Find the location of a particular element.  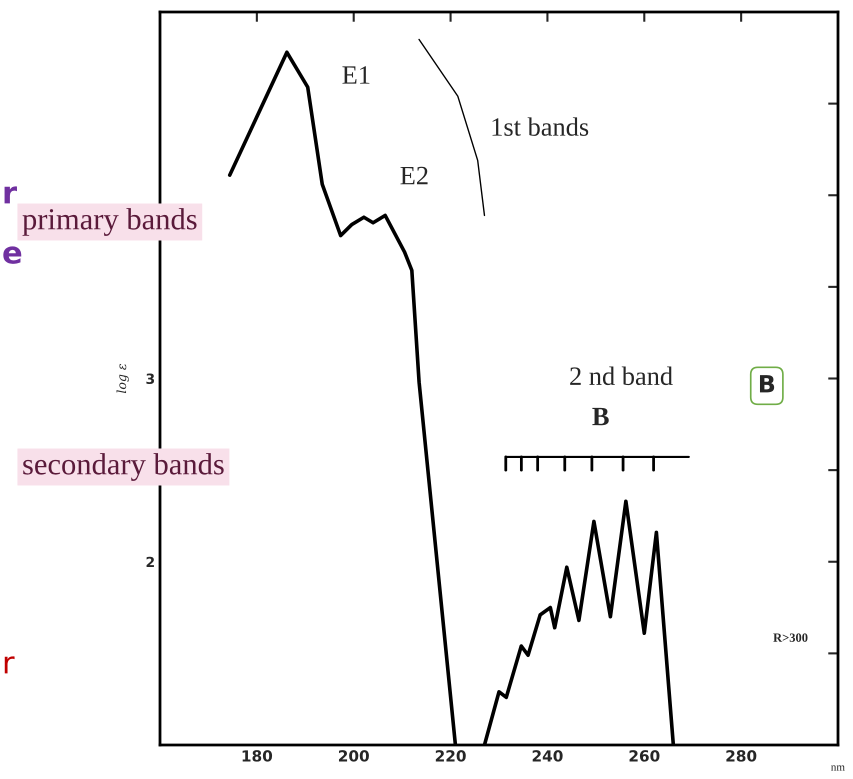

x-tick-label: 180 is located at coordinates (257, 756).